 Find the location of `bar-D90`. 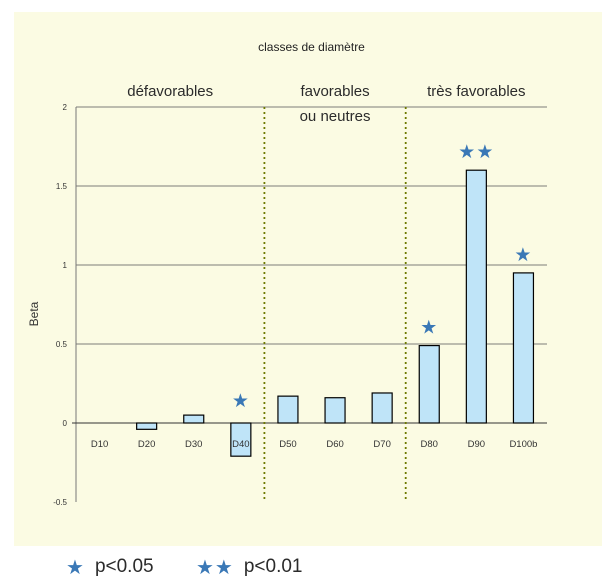

bar-D90 is located at coordinates (476, 296).